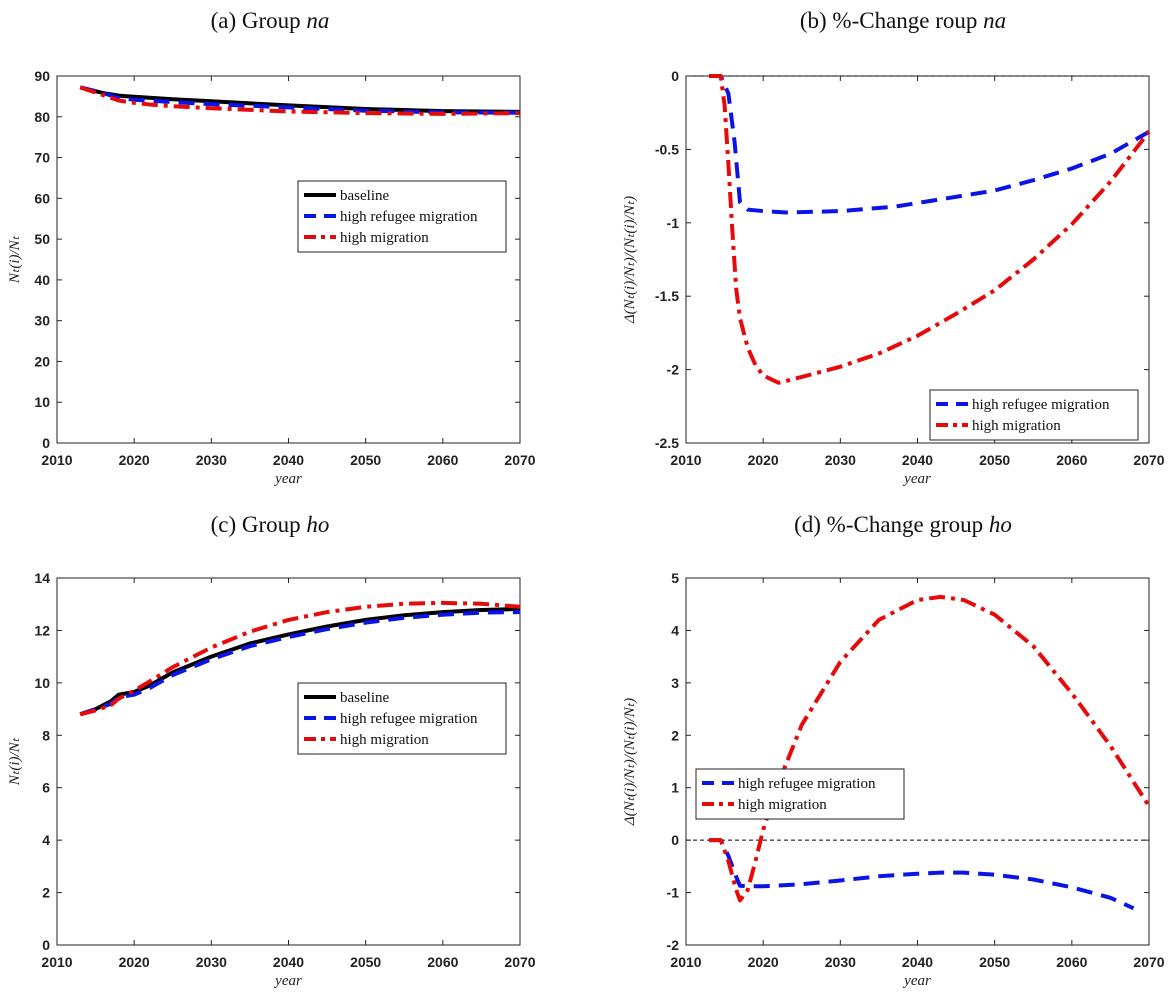 The image size is (1174, 992). I want to click on axes-box, so click(917, 259).